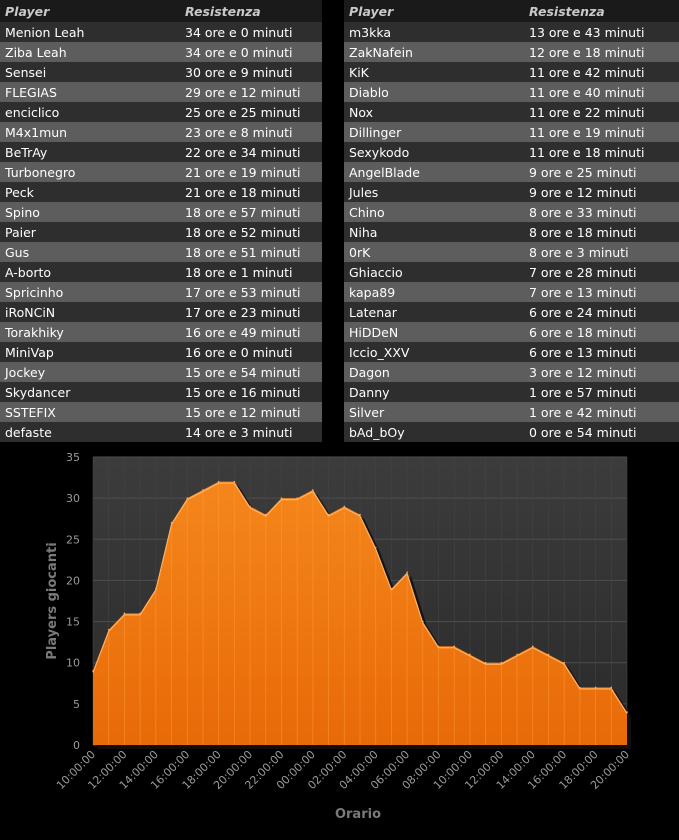  Describe the element at coordinates (583, 412) in the screenshot. I see `resistance-value: 1 ore e 42 minuti` at that location.